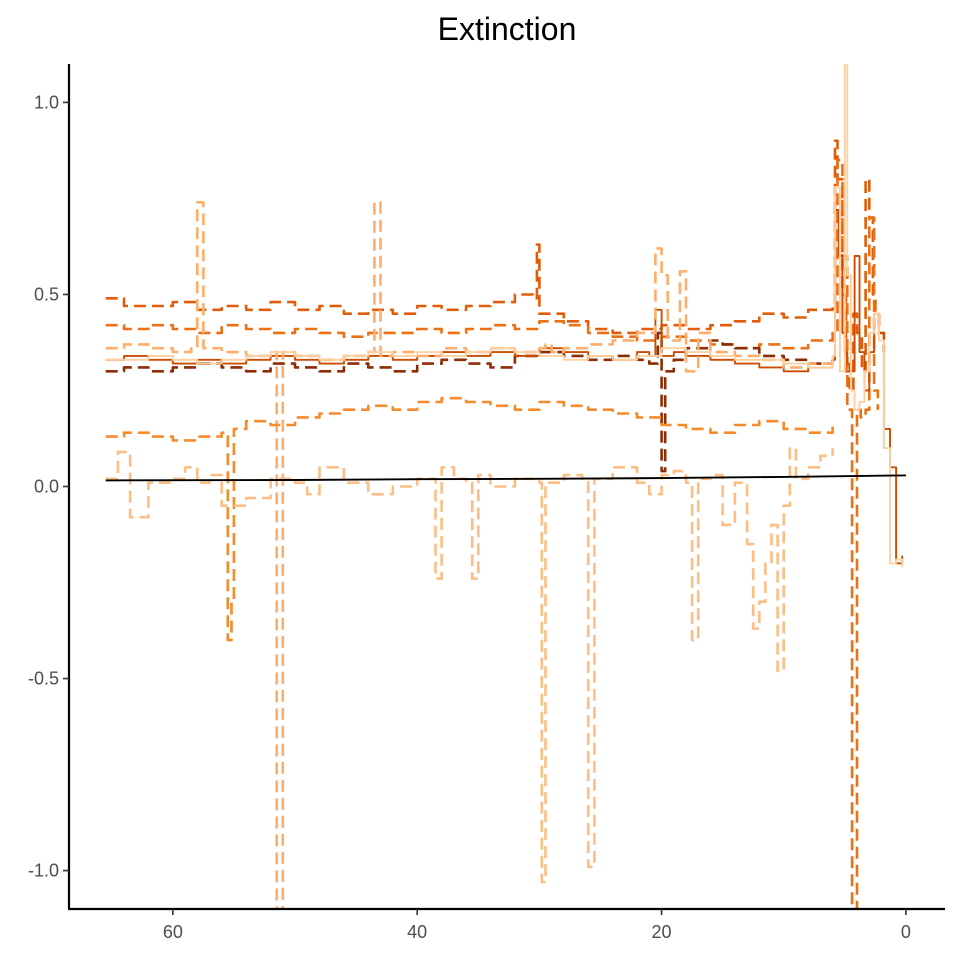 The image size is (960, 960). What do you see at coordinates (507, 29) in the screenshot?
I see `chart-title: Extinction` at bounding box center [507, 29].